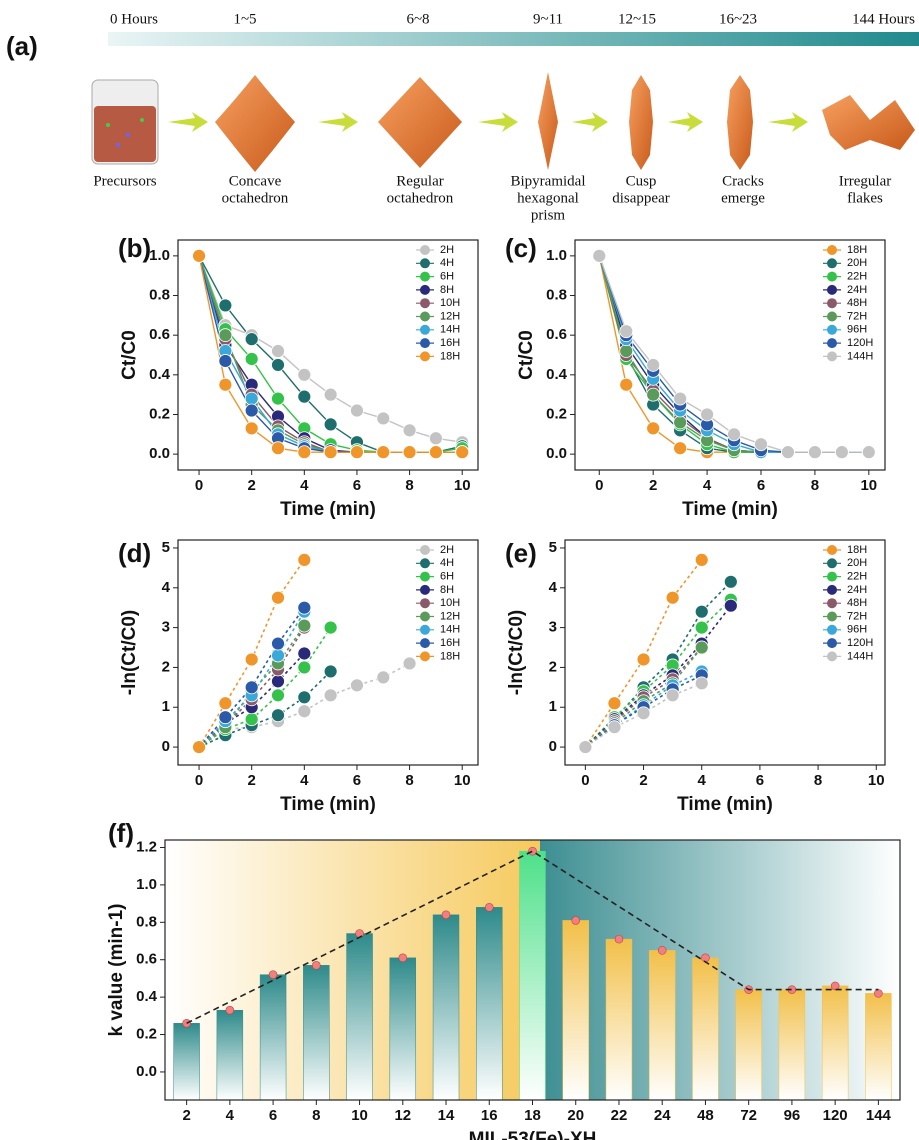 The height and width of the screenshot is (1140, 919). What do you see at coordinates (857, 316) in the screenshot?
I see `legend-label: 72H` at bounding box center [857, 316].